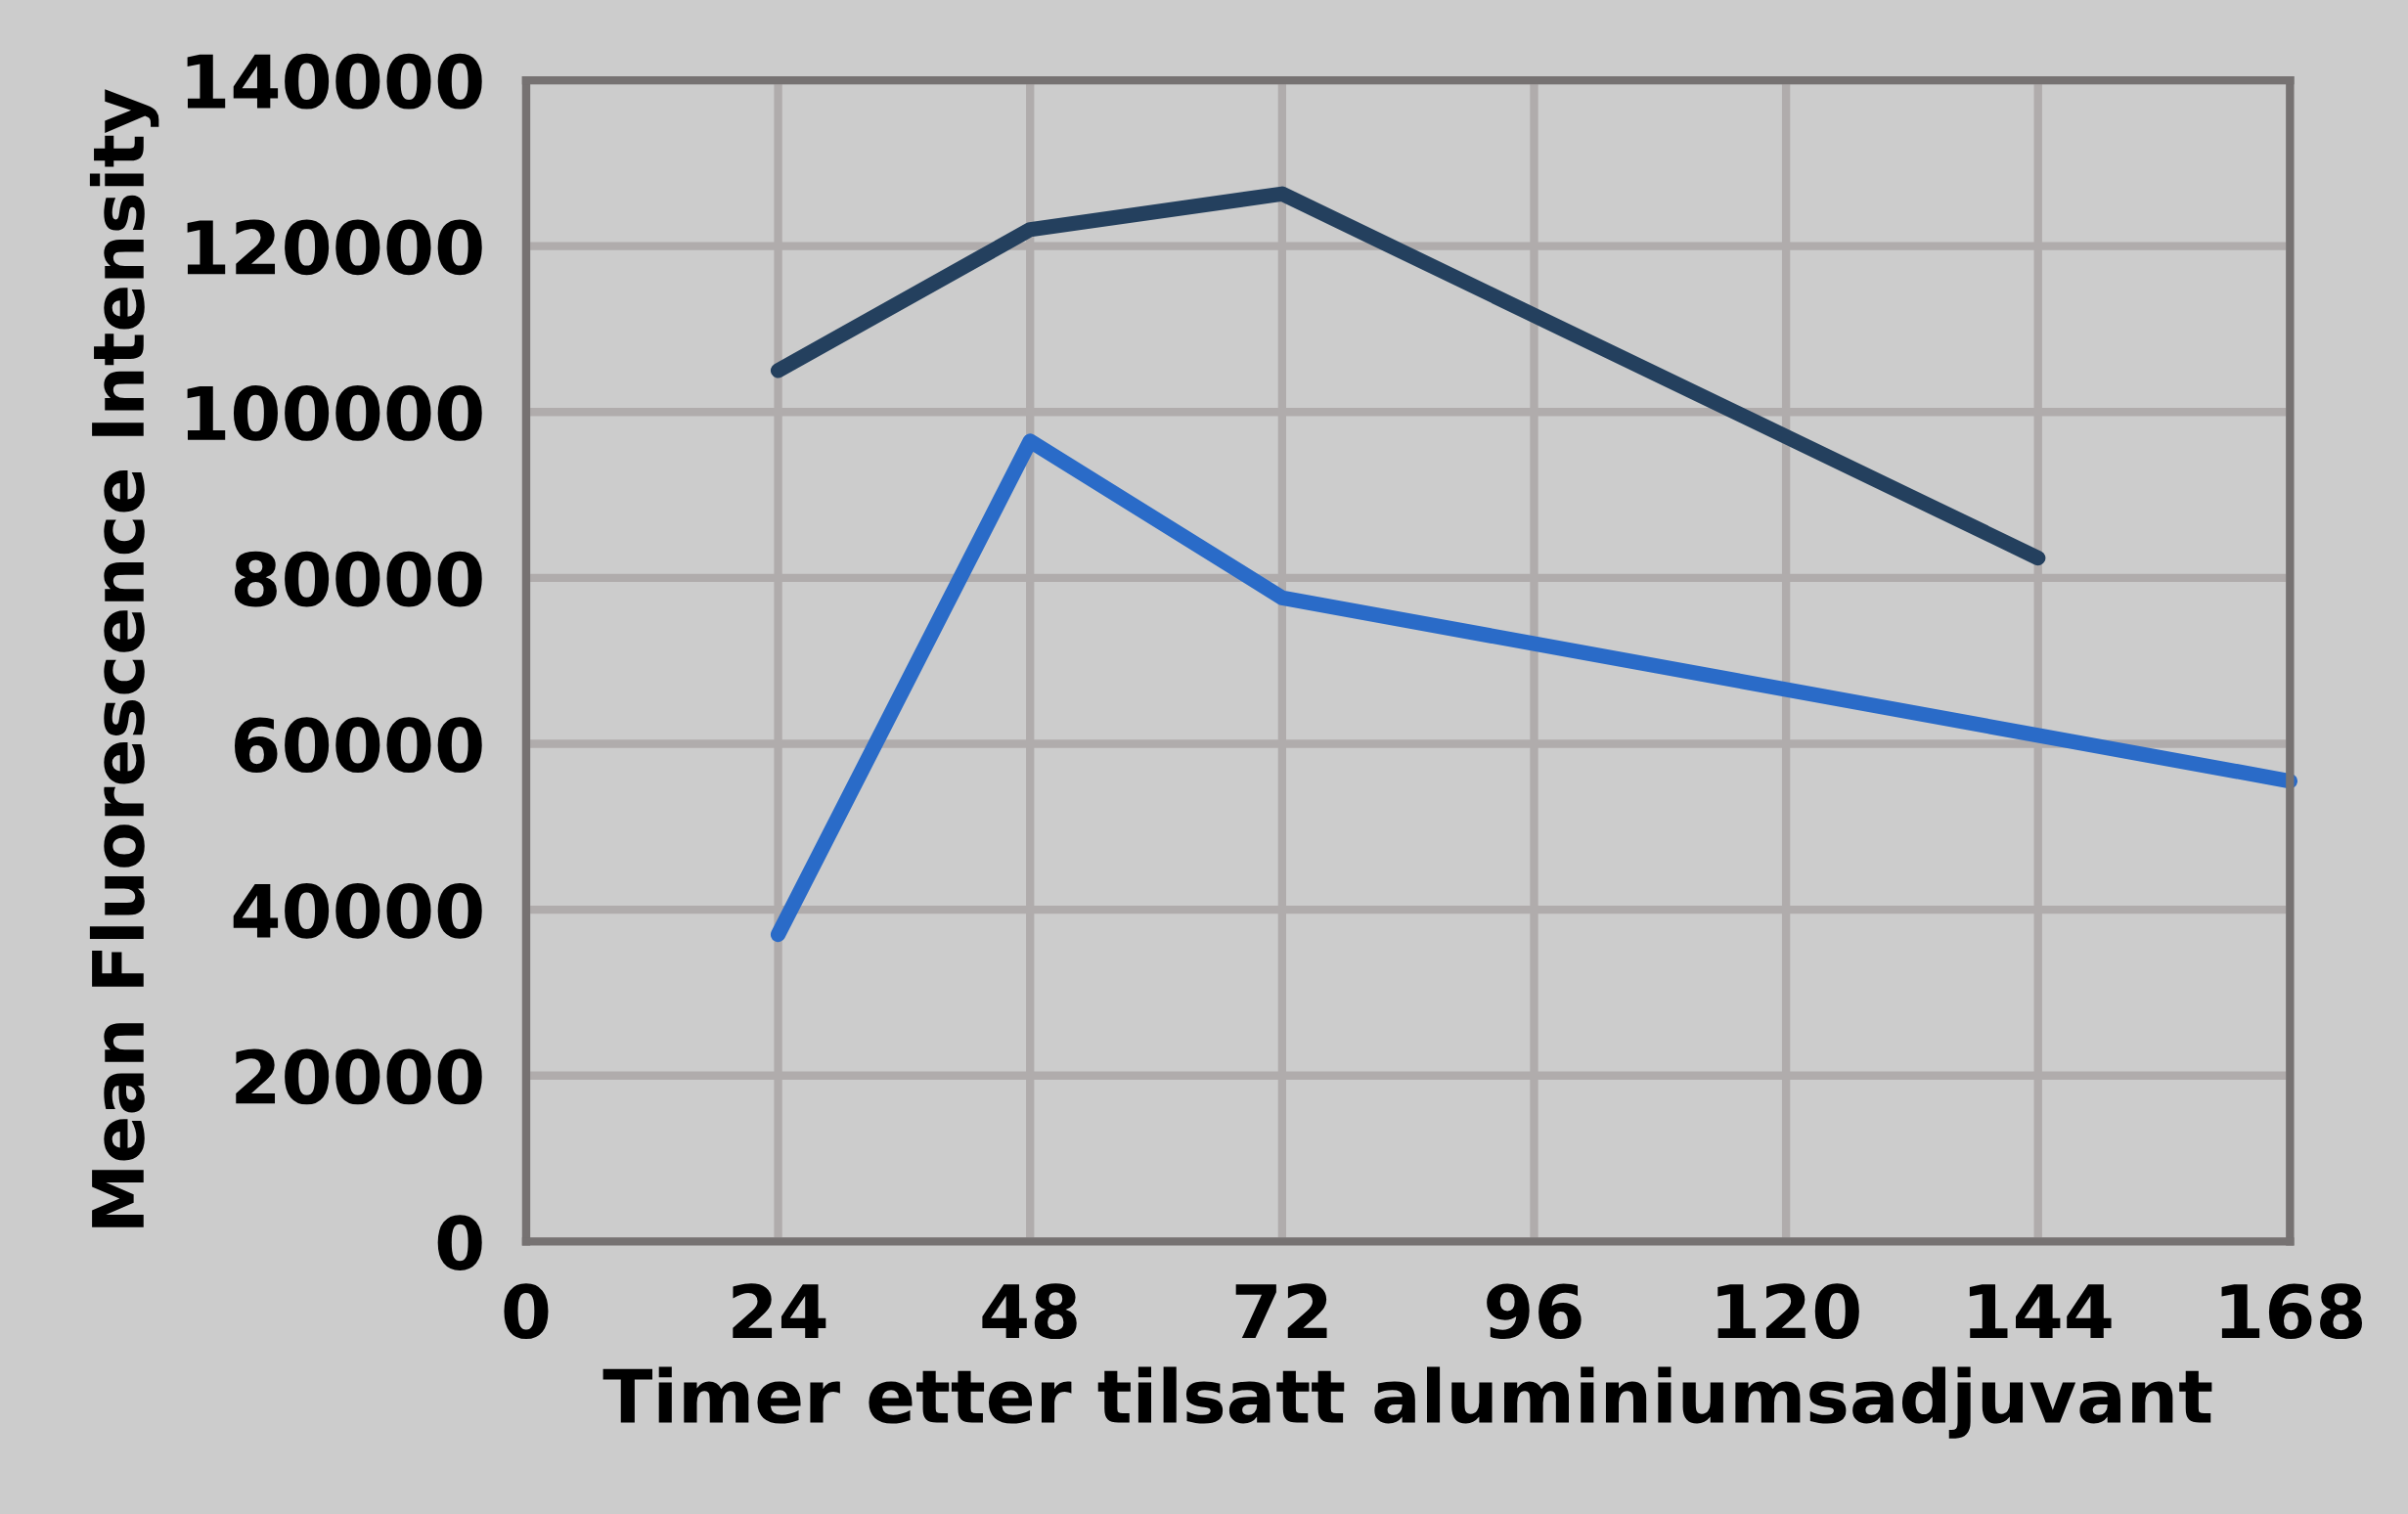 The height and width of the screenshot is (1514, 2408). I want to click on y-tick-label: 0, so click(459, 1242).